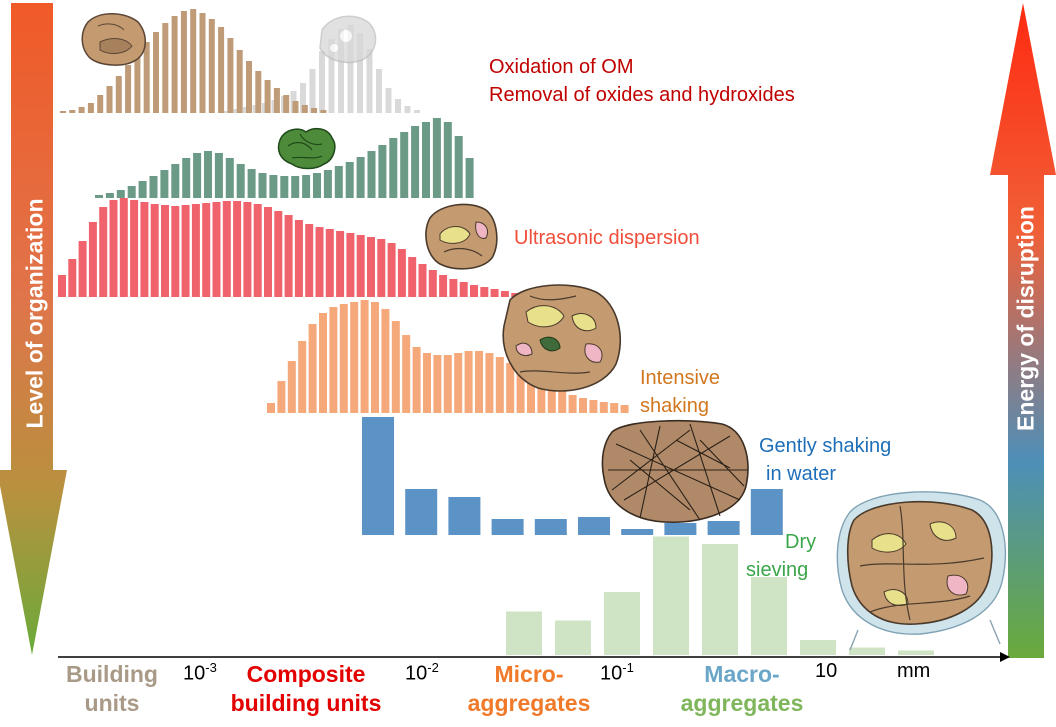 The height and width of the screenshot is (727, 1056). I want to click on tick-1e-3: 10-3, so click(200, 672).